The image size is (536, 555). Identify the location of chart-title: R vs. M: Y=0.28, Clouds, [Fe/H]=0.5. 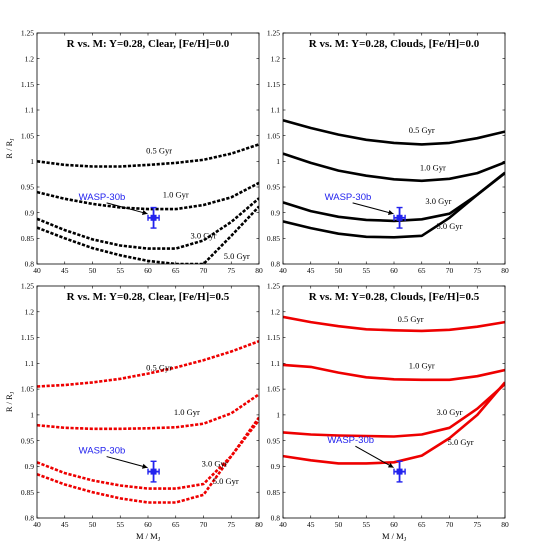
(394, 297).